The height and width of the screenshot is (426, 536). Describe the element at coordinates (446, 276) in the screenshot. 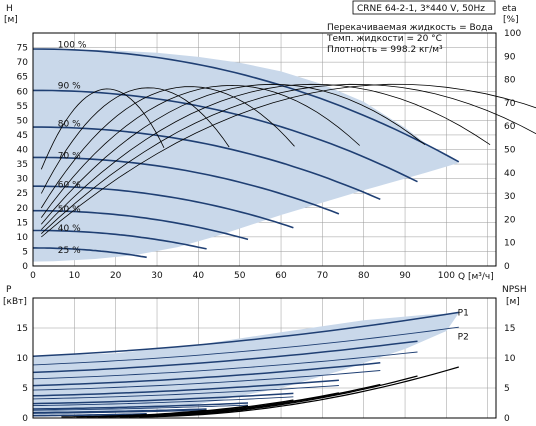

I see `x-tick-label: 100` at that location.